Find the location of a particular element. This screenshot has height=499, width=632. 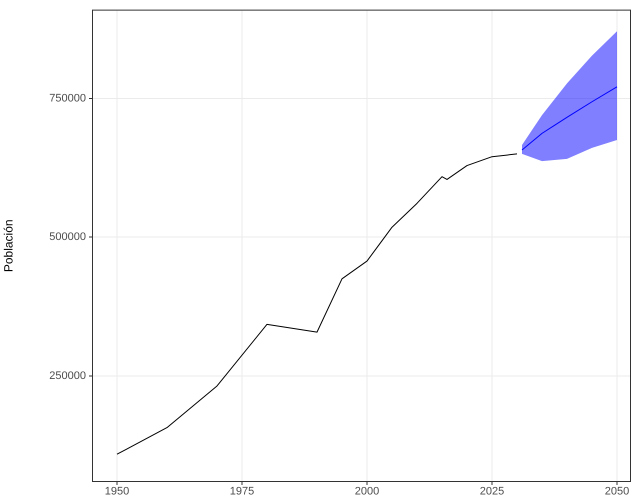

y-tick-label: 250000 is located at coordinates (67, 376).